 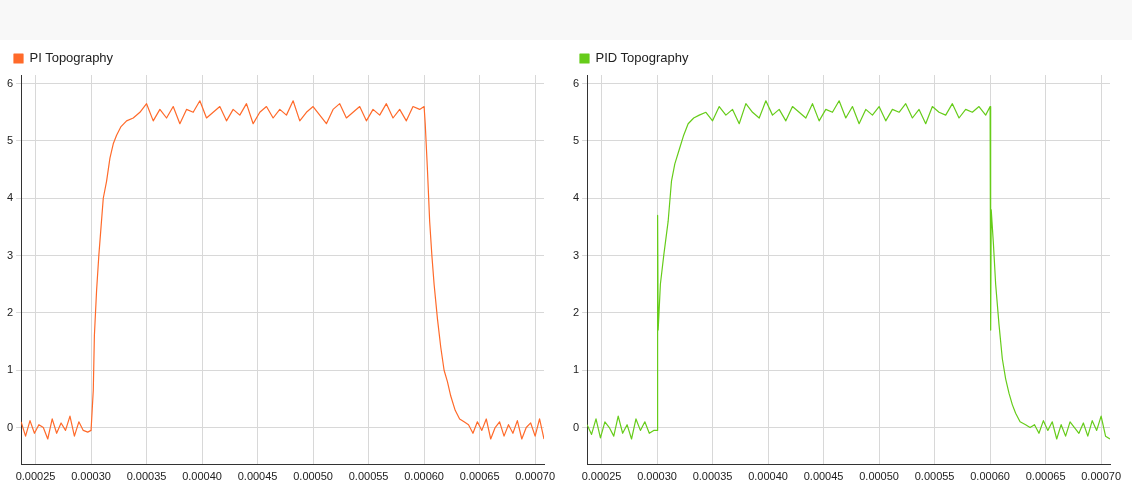 What do you see at coordinates (642, 58) in the screenshot?
I see `legend-label: PID Topography` at bounding box center [642, 58].